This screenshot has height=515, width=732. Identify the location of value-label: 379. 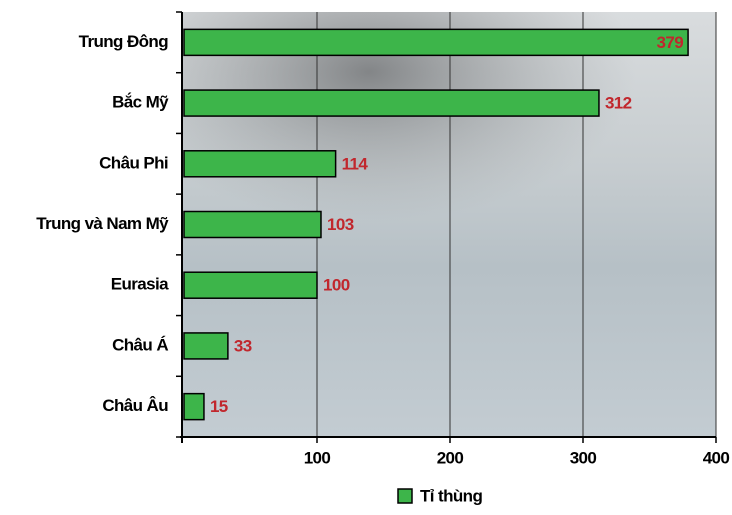
(669, 42).